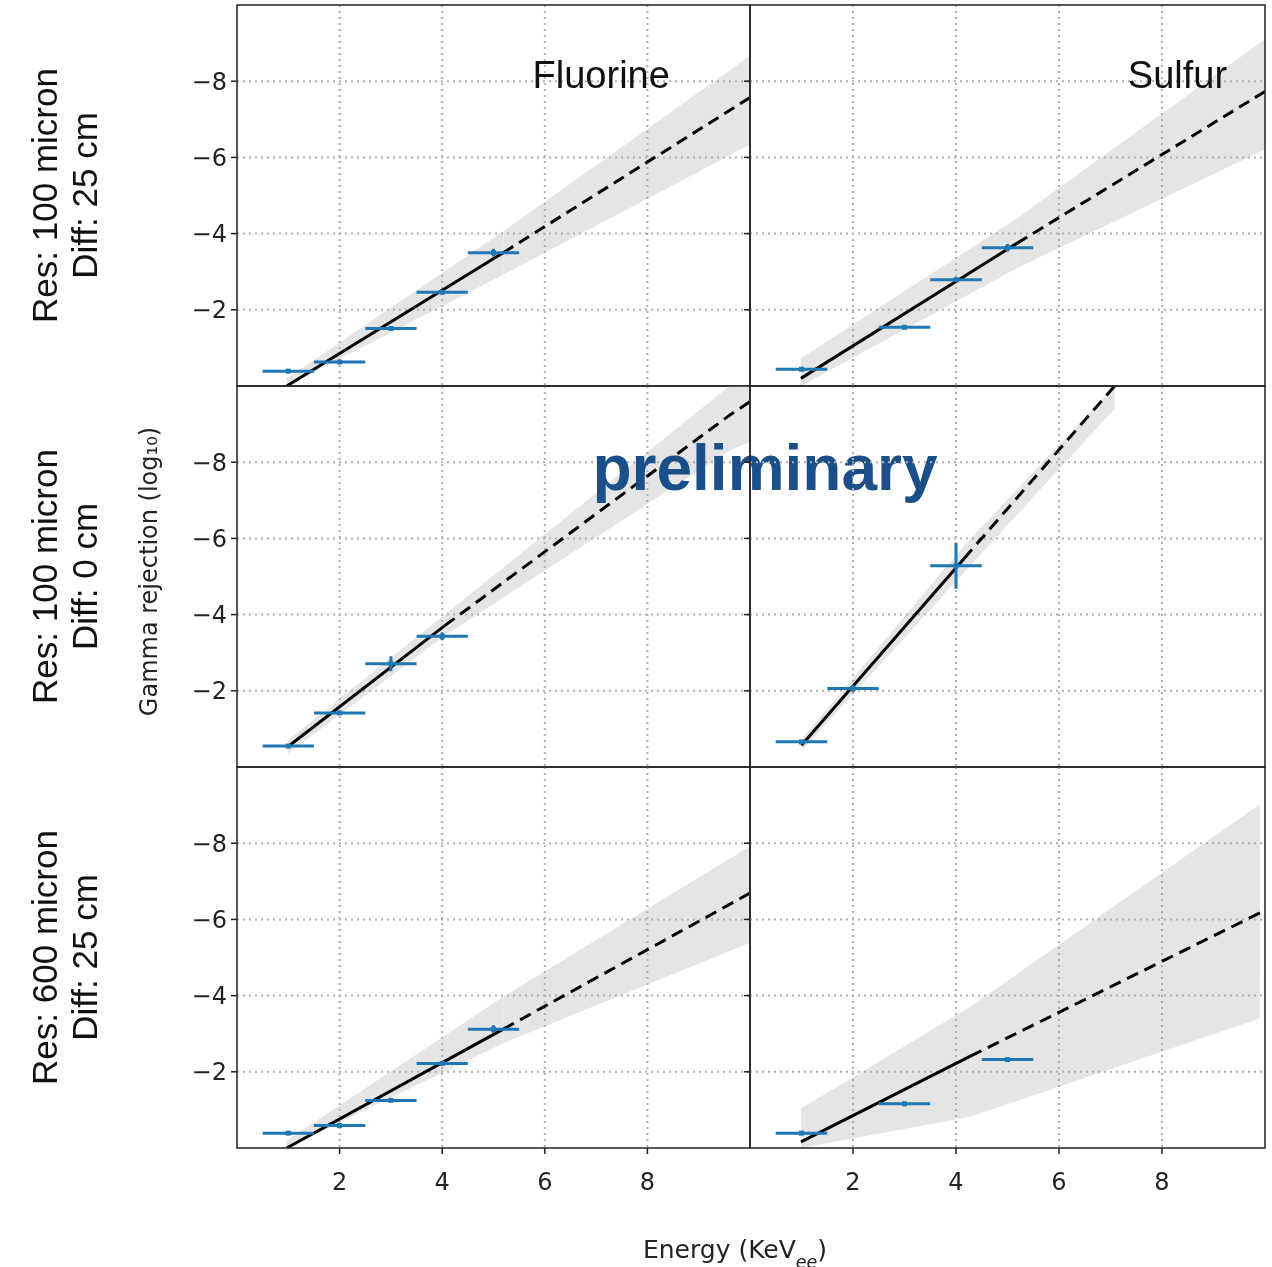 The width and height of the screenshot is (1272, 1267). I want to click on text: Fluorine, so click(601, 75).